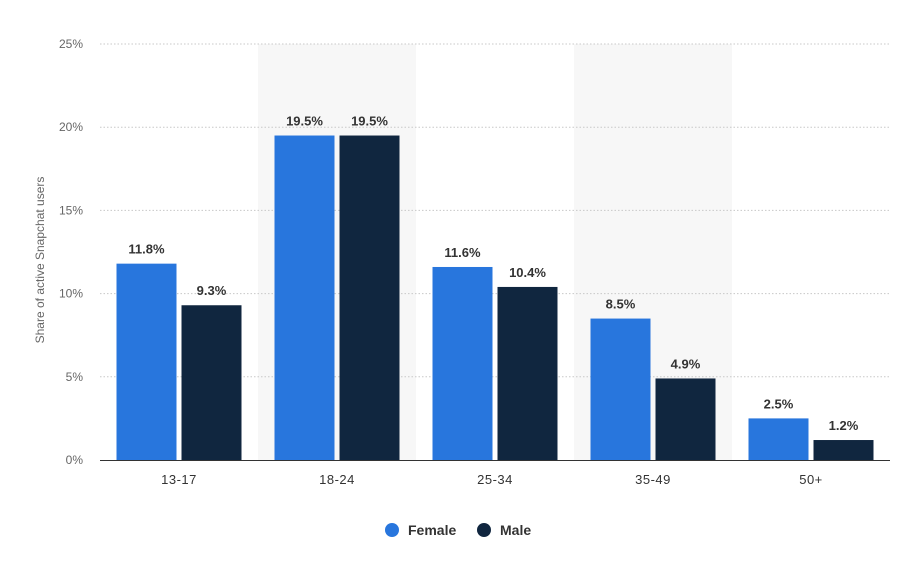 This screenshot has width=902, height=581. Describe the element at coordinates (458, 530) in the screenshot. I see `legend: Female Male` at that location.